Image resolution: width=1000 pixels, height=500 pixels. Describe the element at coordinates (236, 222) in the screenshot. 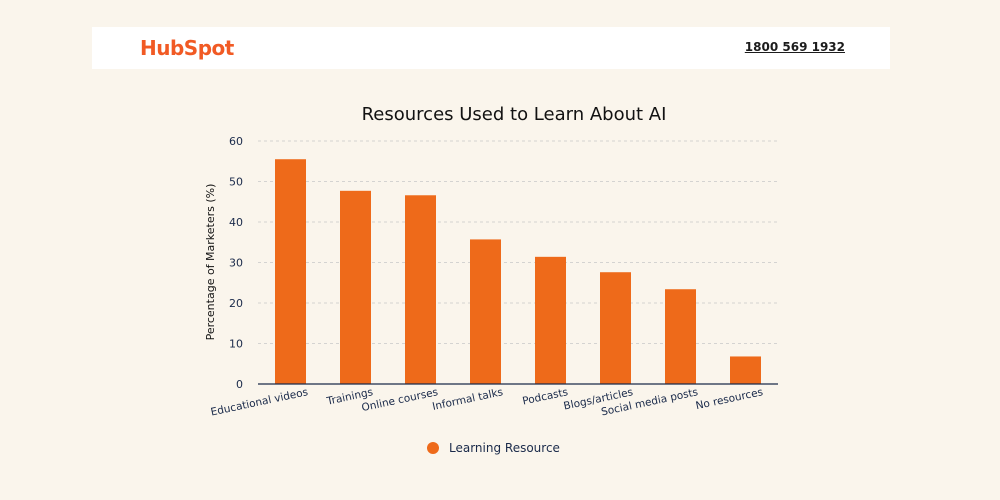

I see `y-tick-label: 40` at that location.